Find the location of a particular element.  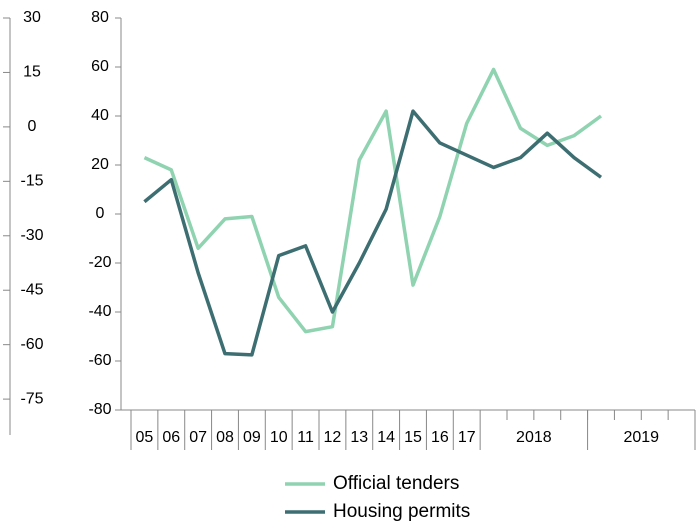

y-tick-label: -80 is located at coordinates (99, 409).